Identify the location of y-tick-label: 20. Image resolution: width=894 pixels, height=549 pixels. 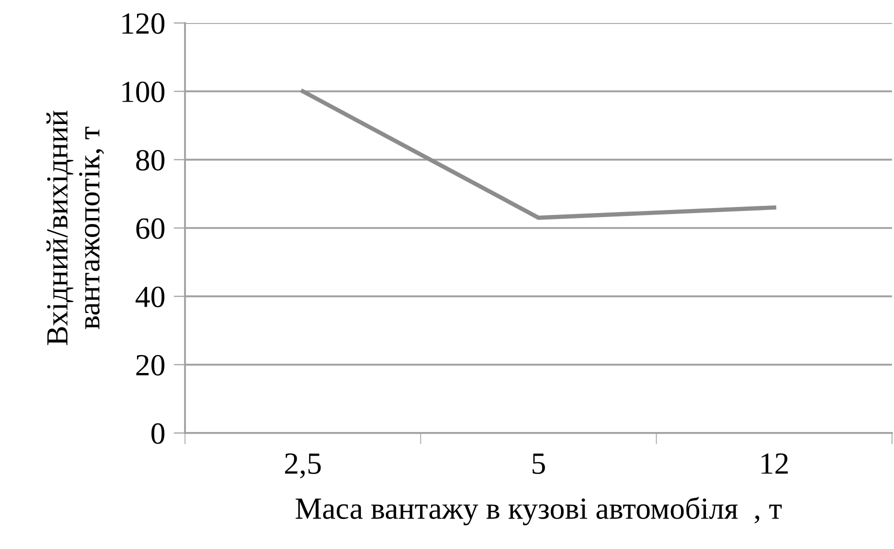
(150, 365).